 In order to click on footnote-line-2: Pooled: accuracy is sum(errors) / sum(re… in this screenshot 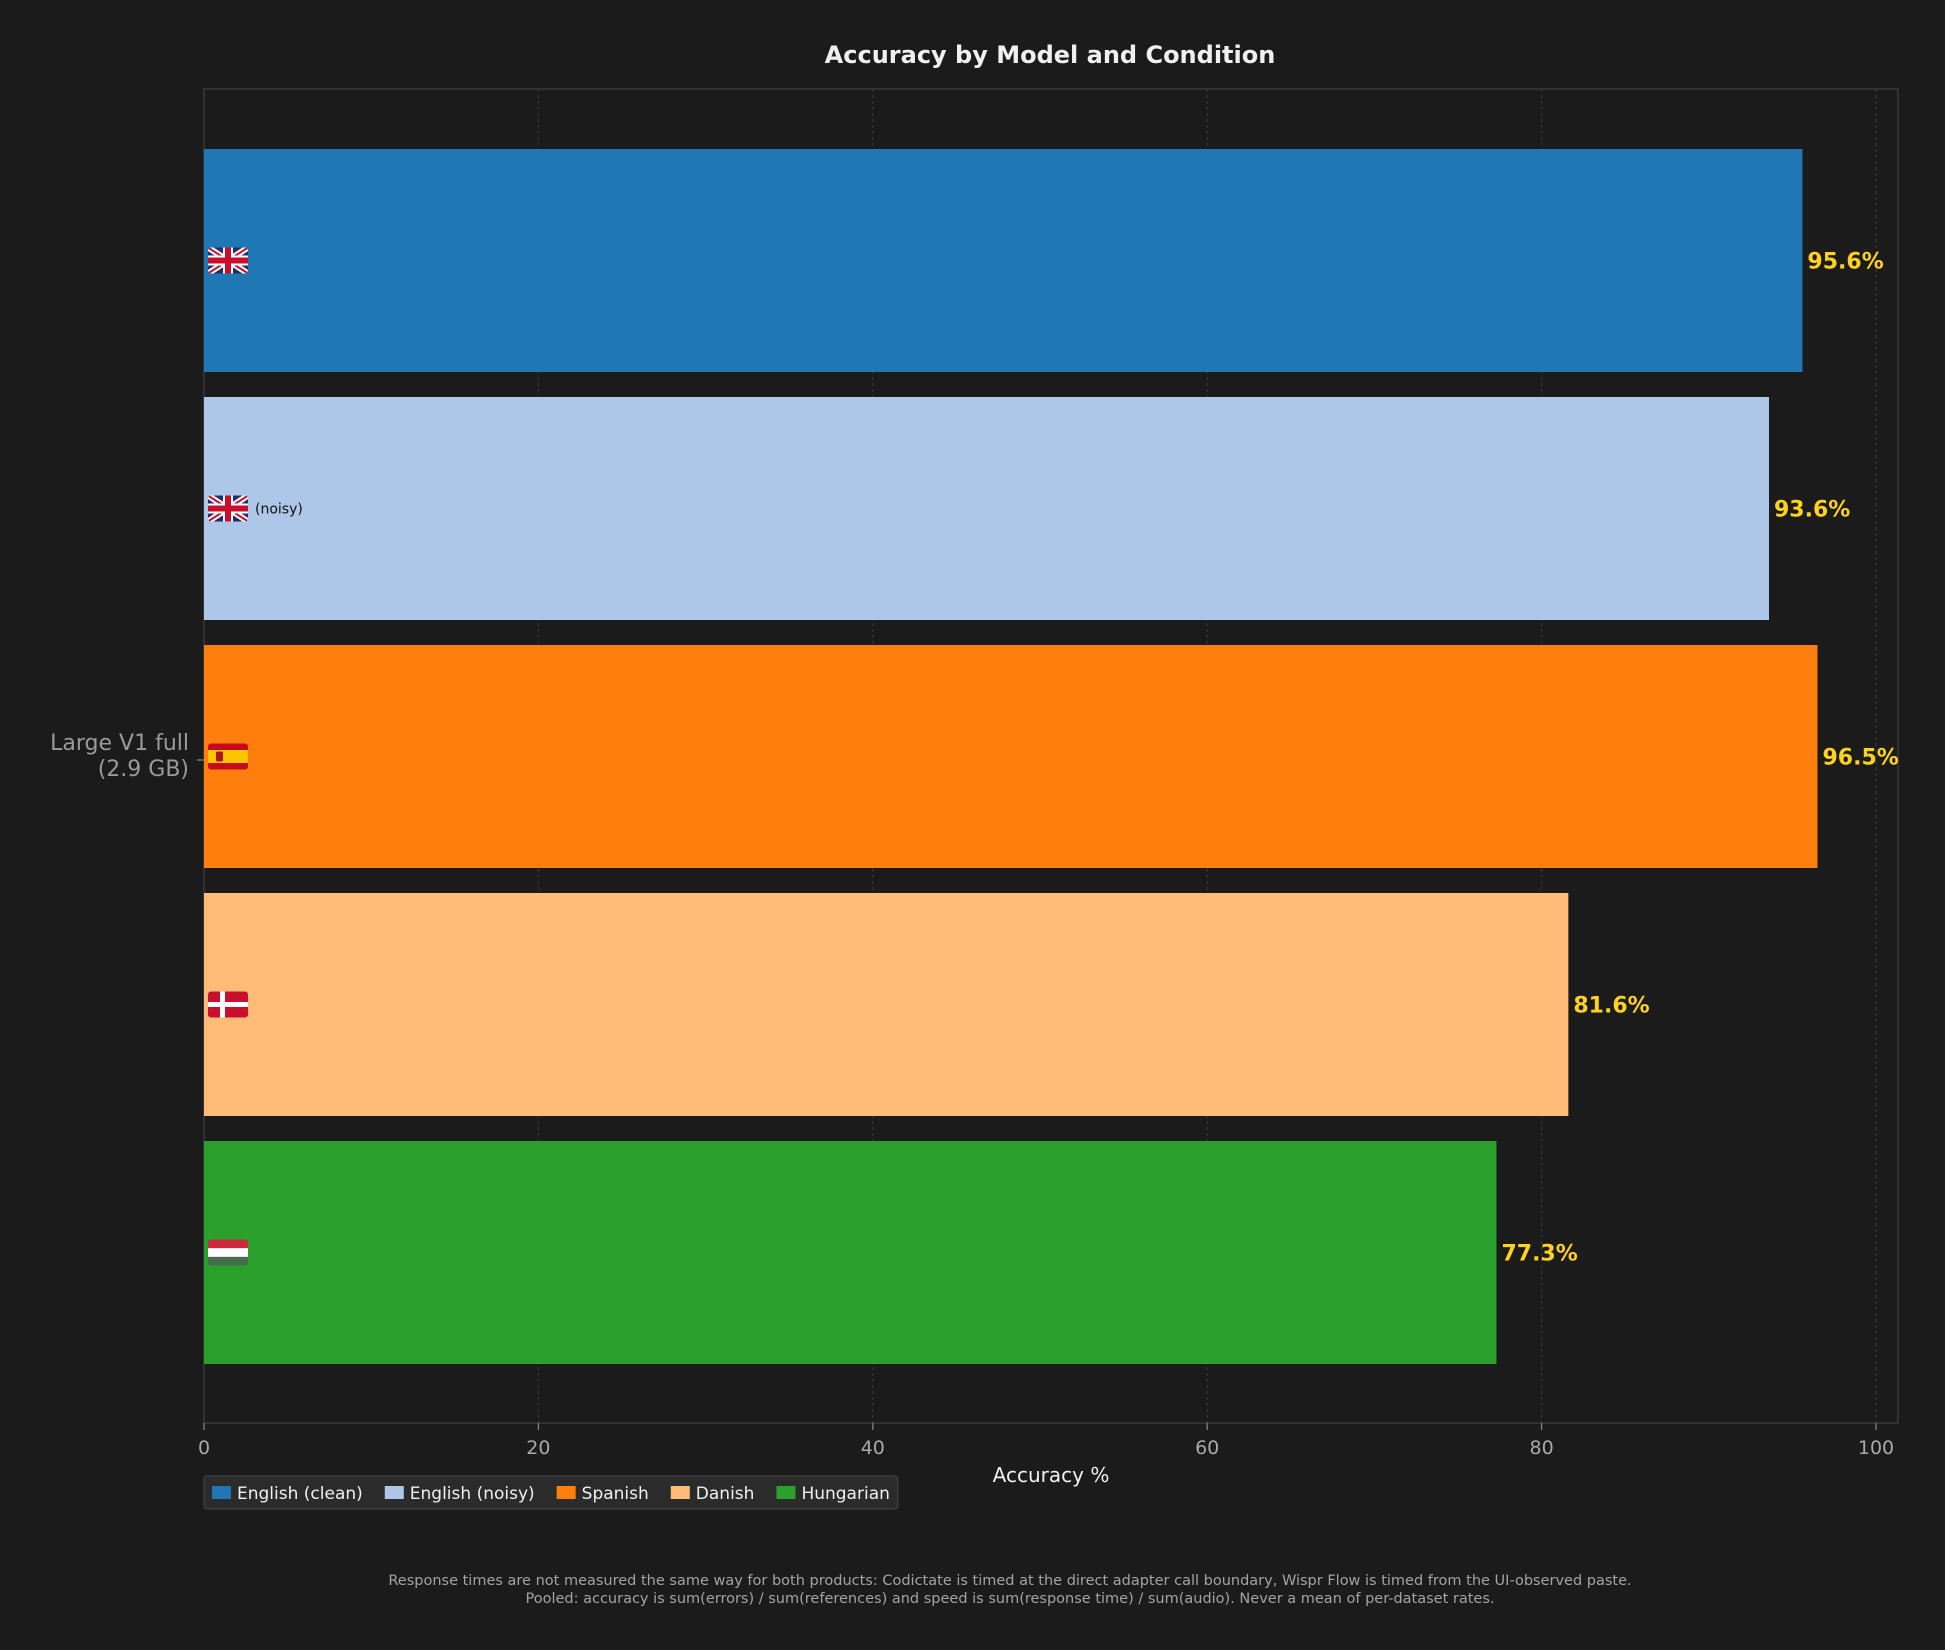, I will do `click(1009, 1599)`.